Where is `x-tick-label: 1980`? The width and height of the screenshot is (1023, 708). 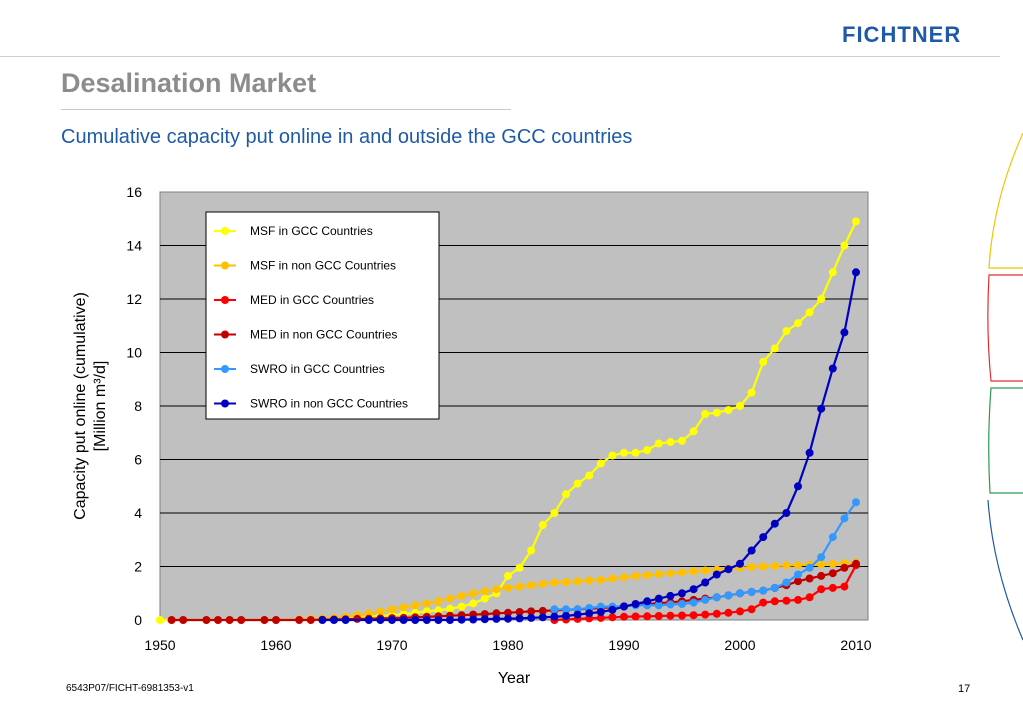 x-tick-label: 1980 is located at coordinates (507, 645).